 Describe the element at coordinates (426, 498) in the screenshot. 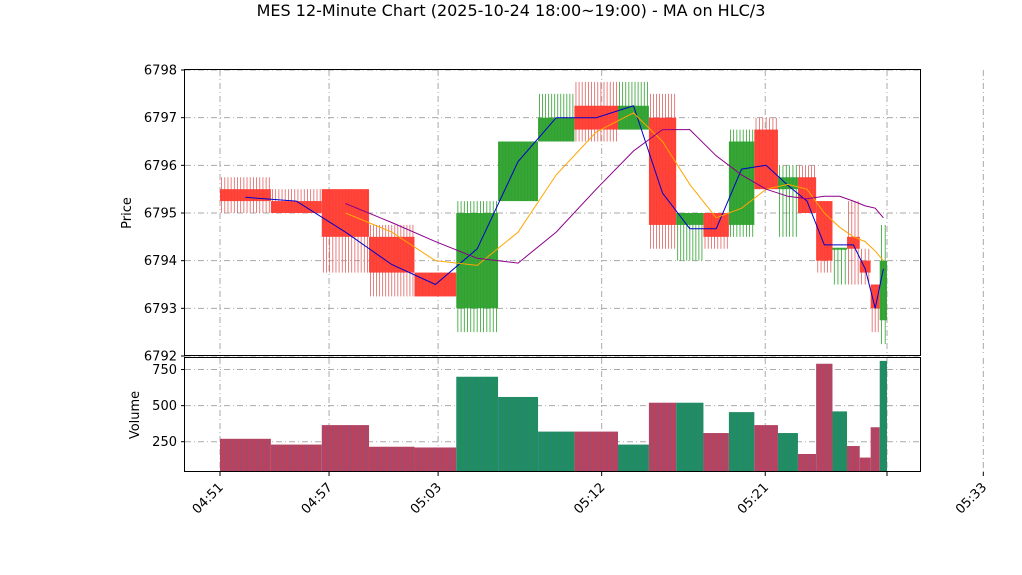

I see `x-tick-label: 05:03` at that location.